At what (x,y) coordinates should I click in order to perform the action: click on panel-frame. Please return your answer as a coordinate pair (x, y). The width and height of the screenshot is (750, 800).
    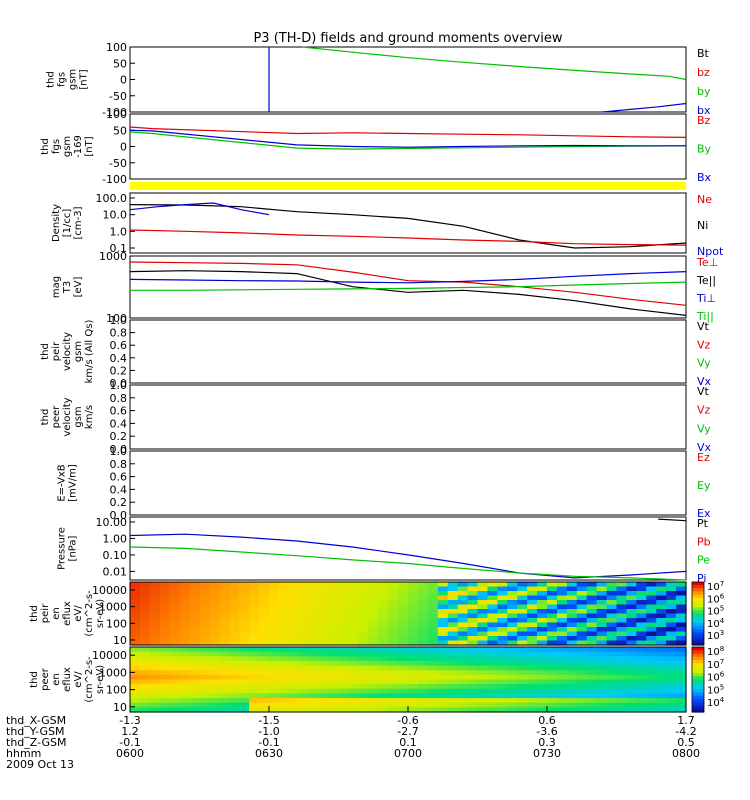
    Looking at the image, I should click on (408, 417).